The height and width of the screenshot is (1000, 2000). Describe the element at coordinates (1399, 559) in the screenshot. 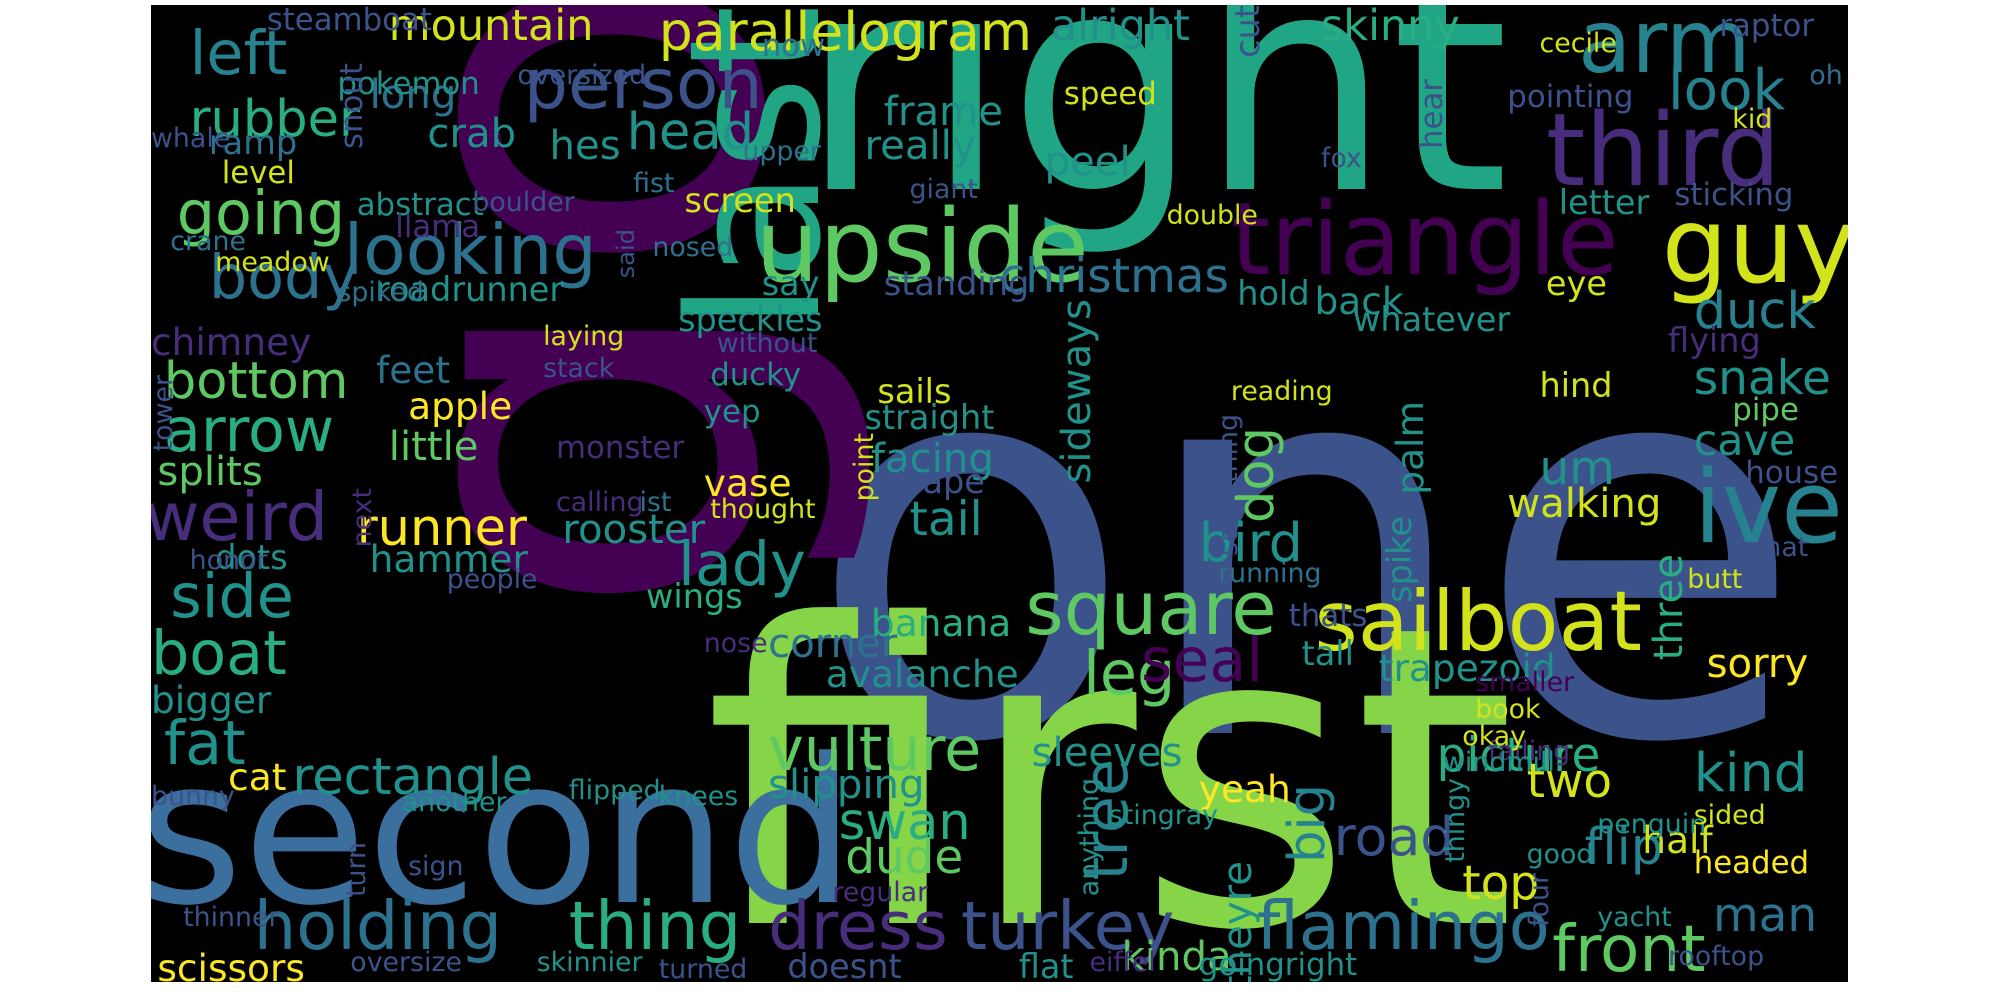

I see `cloud-word: spike` at that location.